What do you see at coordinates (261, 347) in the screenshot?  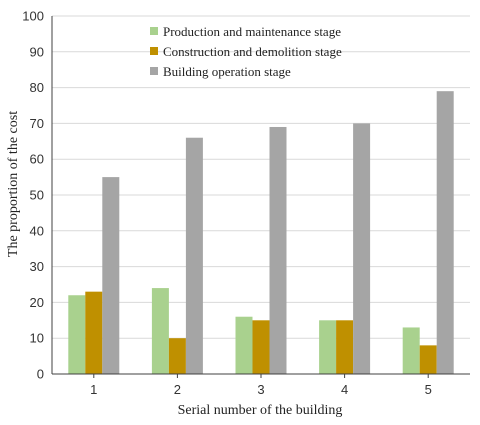 I see `bar-s2-c3` at bounding box center [261, 347].